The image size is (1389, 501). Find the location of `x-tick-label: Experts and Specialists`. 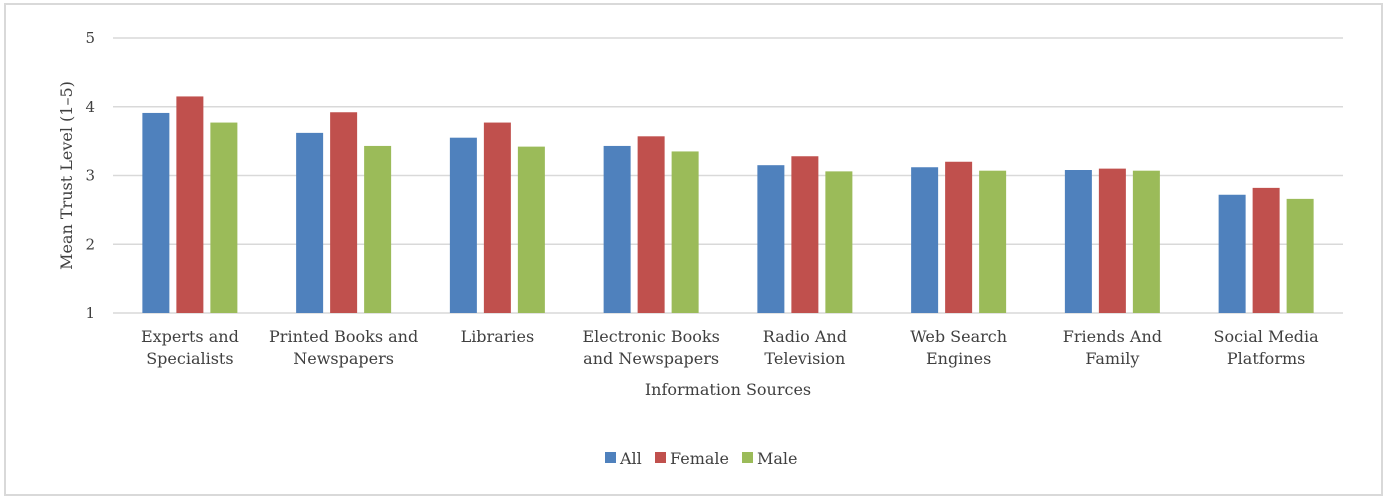

x-tick-label: Experts and Specialists is located at coordinates (190, 347).